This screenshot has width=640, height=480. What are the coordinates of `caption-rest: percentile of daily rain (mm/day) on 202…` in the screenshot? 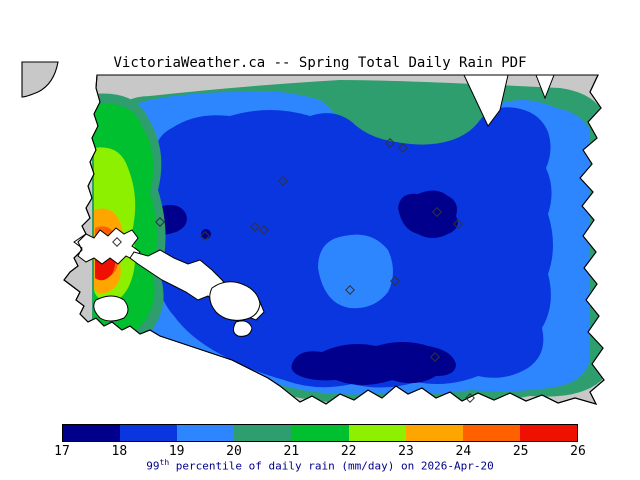 It's located at (331, 466).